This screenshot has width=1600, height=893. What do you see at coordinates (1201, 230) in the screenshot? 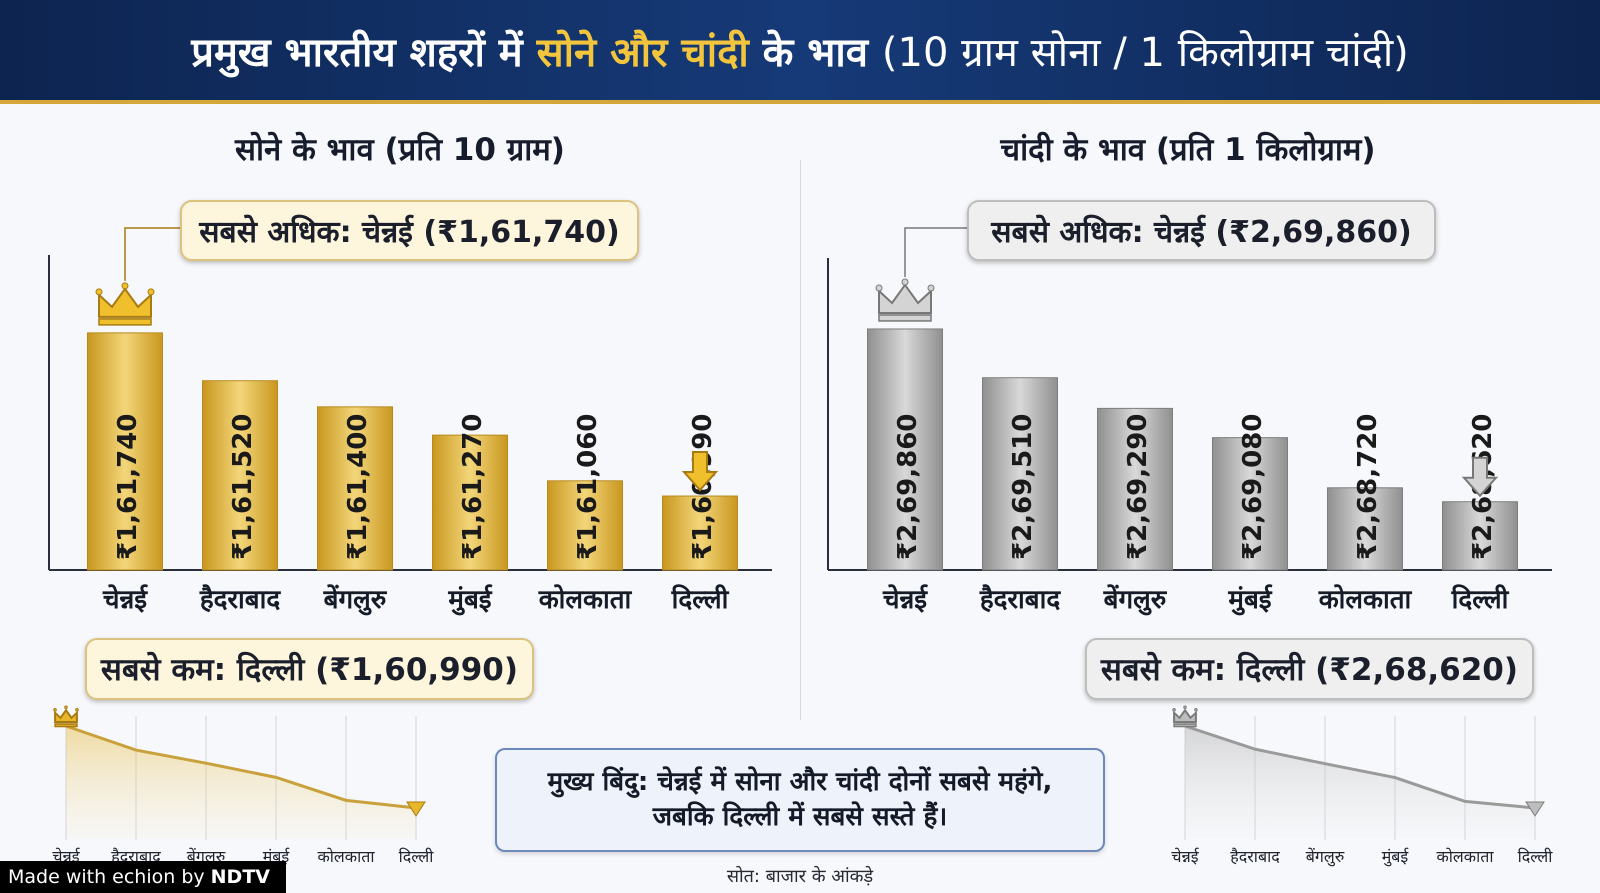
I see `silver-highest-callout: सबसे अधिक: चेन्नई (₹2,69,860)` at bounding box center [1201, 230].